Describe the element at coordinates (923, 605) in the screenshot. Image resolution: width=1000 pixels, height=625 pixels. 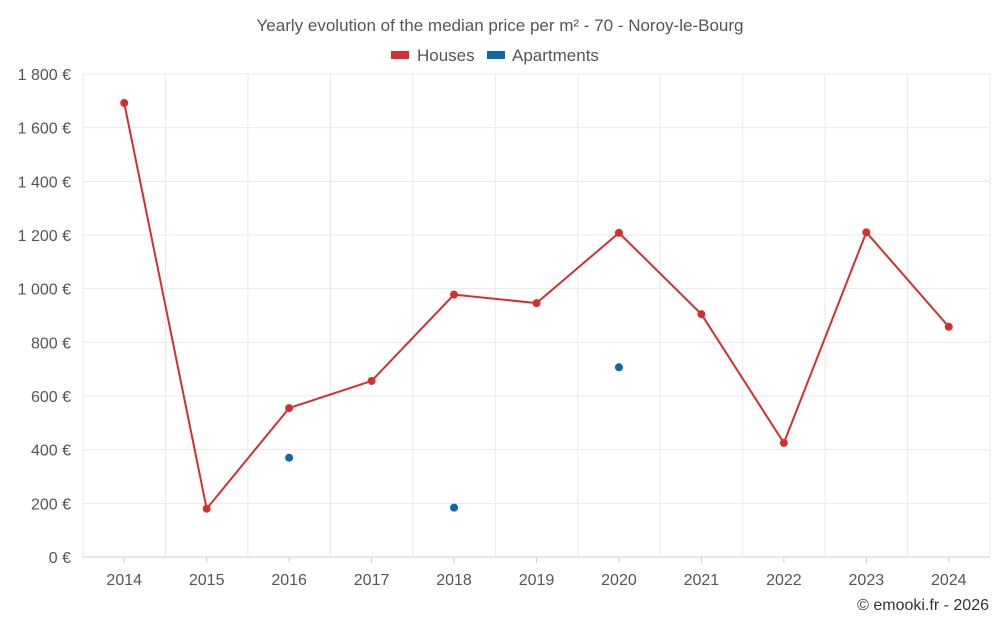
I see `credit-text: © emooki.fr - 2026` at that location.